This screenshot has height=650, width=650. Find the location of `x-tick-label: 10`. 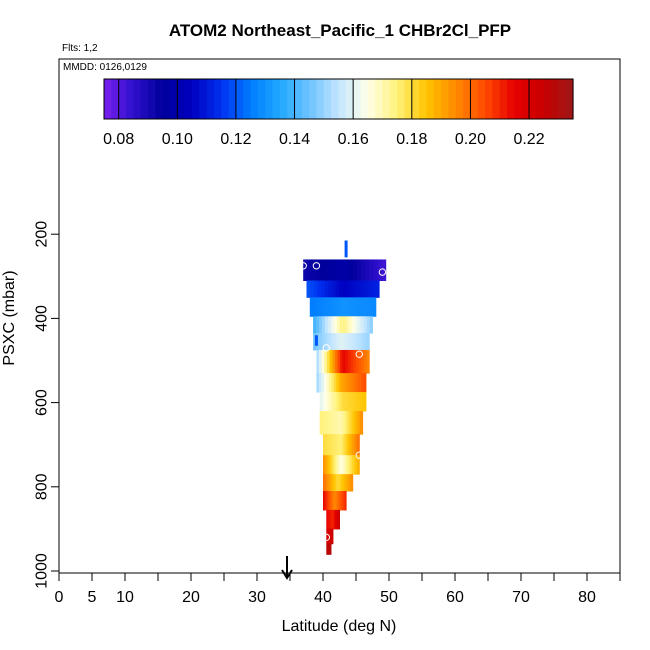

x-tick-label: 10 is located at coordinates (125, 597).